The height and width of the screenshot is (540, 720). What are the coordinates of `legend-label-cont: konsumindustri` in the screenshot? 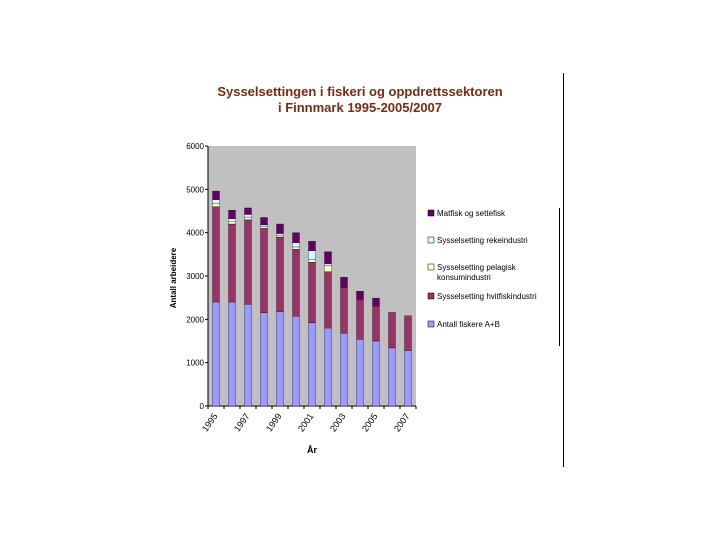 It's located at (464, 277).